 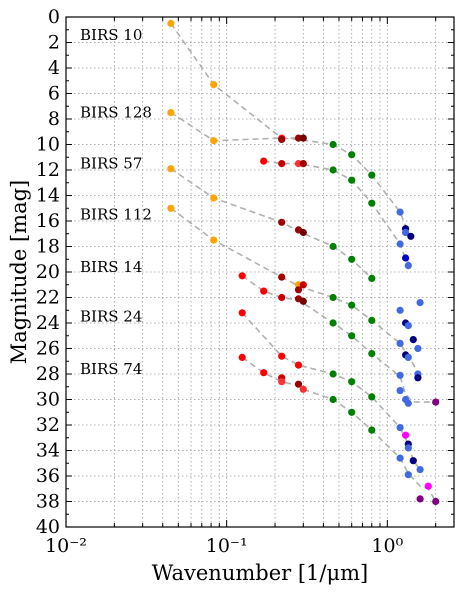 I want to click on y-tick-label: 4, so click(x=54, y=68).